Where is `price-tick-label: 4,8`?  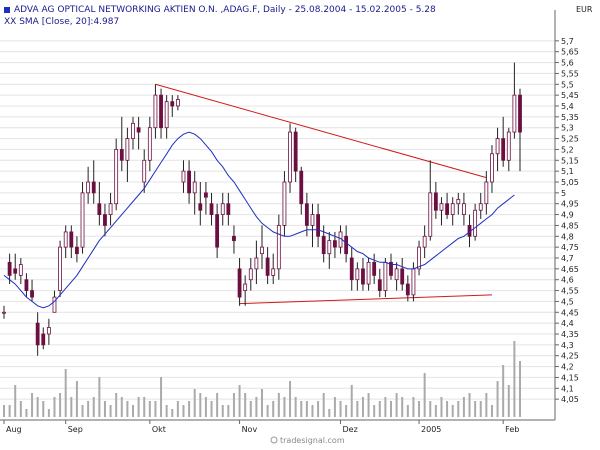 price-tick-label: 4,8 is located at coordinates (567, 236).